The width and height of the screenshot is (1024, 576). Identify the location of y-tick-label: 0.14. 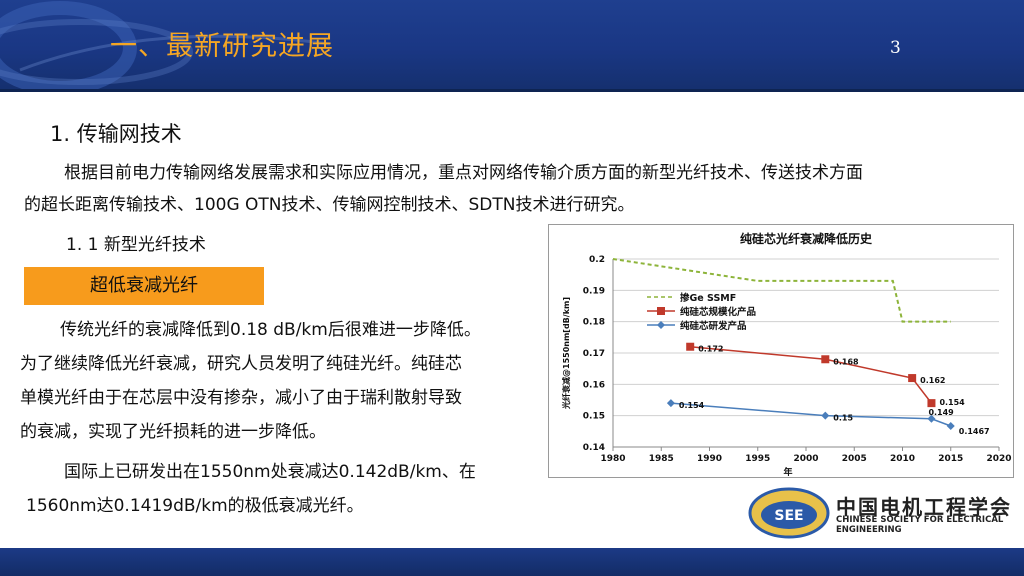
(594, 448).